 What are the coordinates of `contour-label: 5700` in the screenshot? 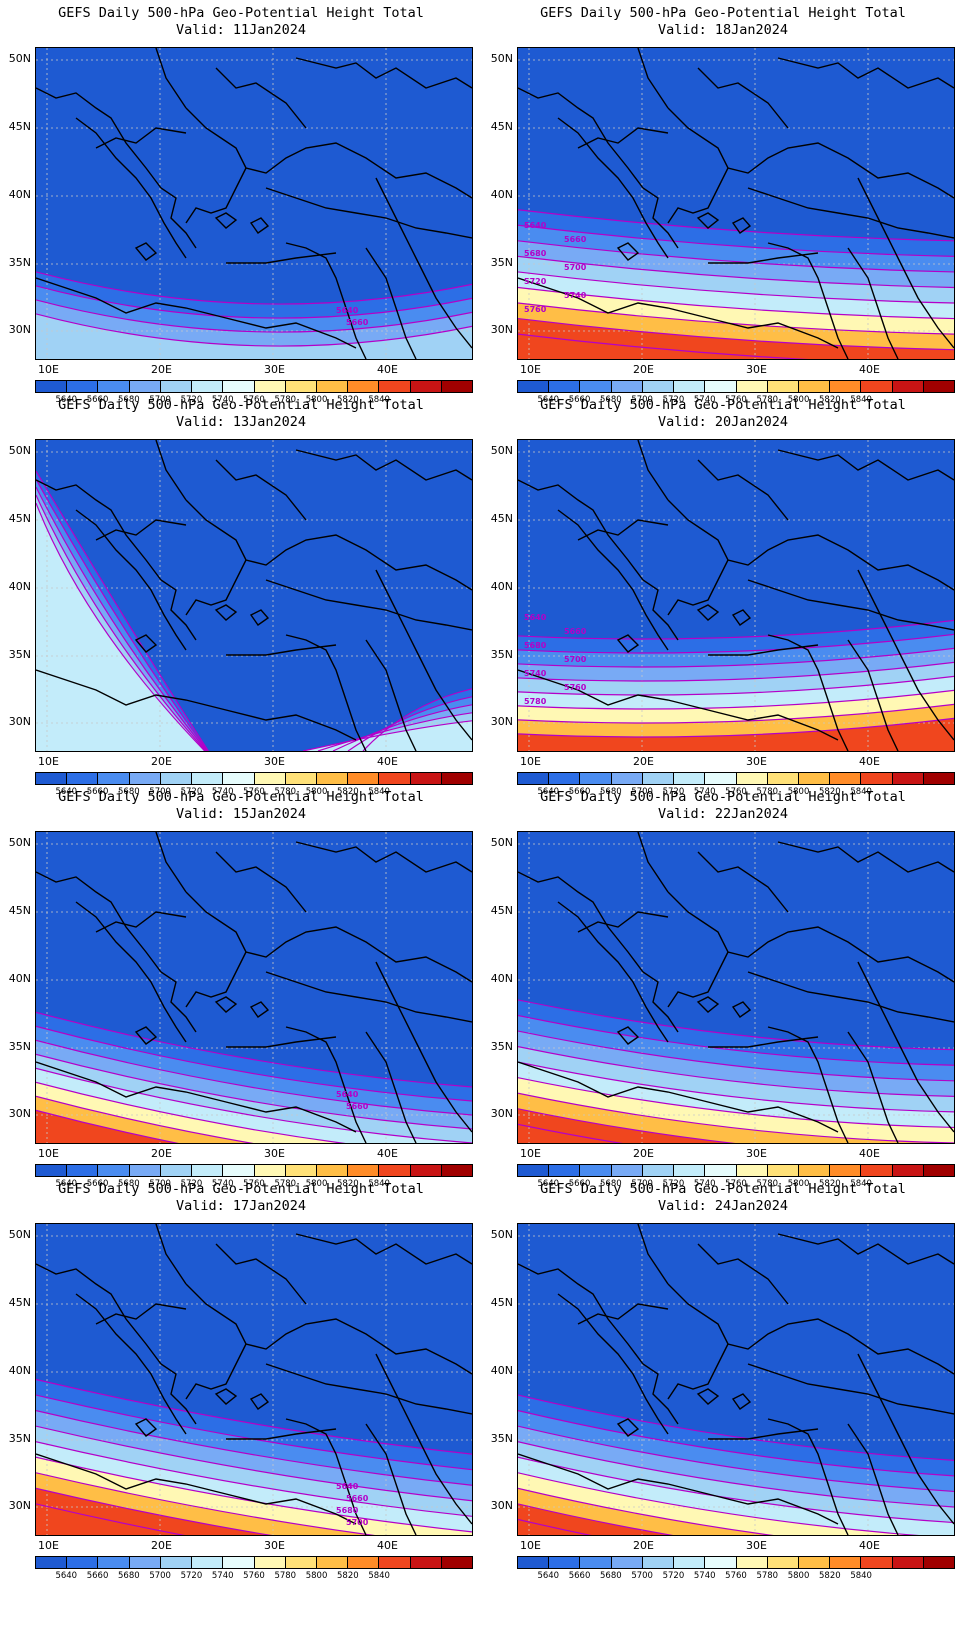 It's located at (357, 1522).